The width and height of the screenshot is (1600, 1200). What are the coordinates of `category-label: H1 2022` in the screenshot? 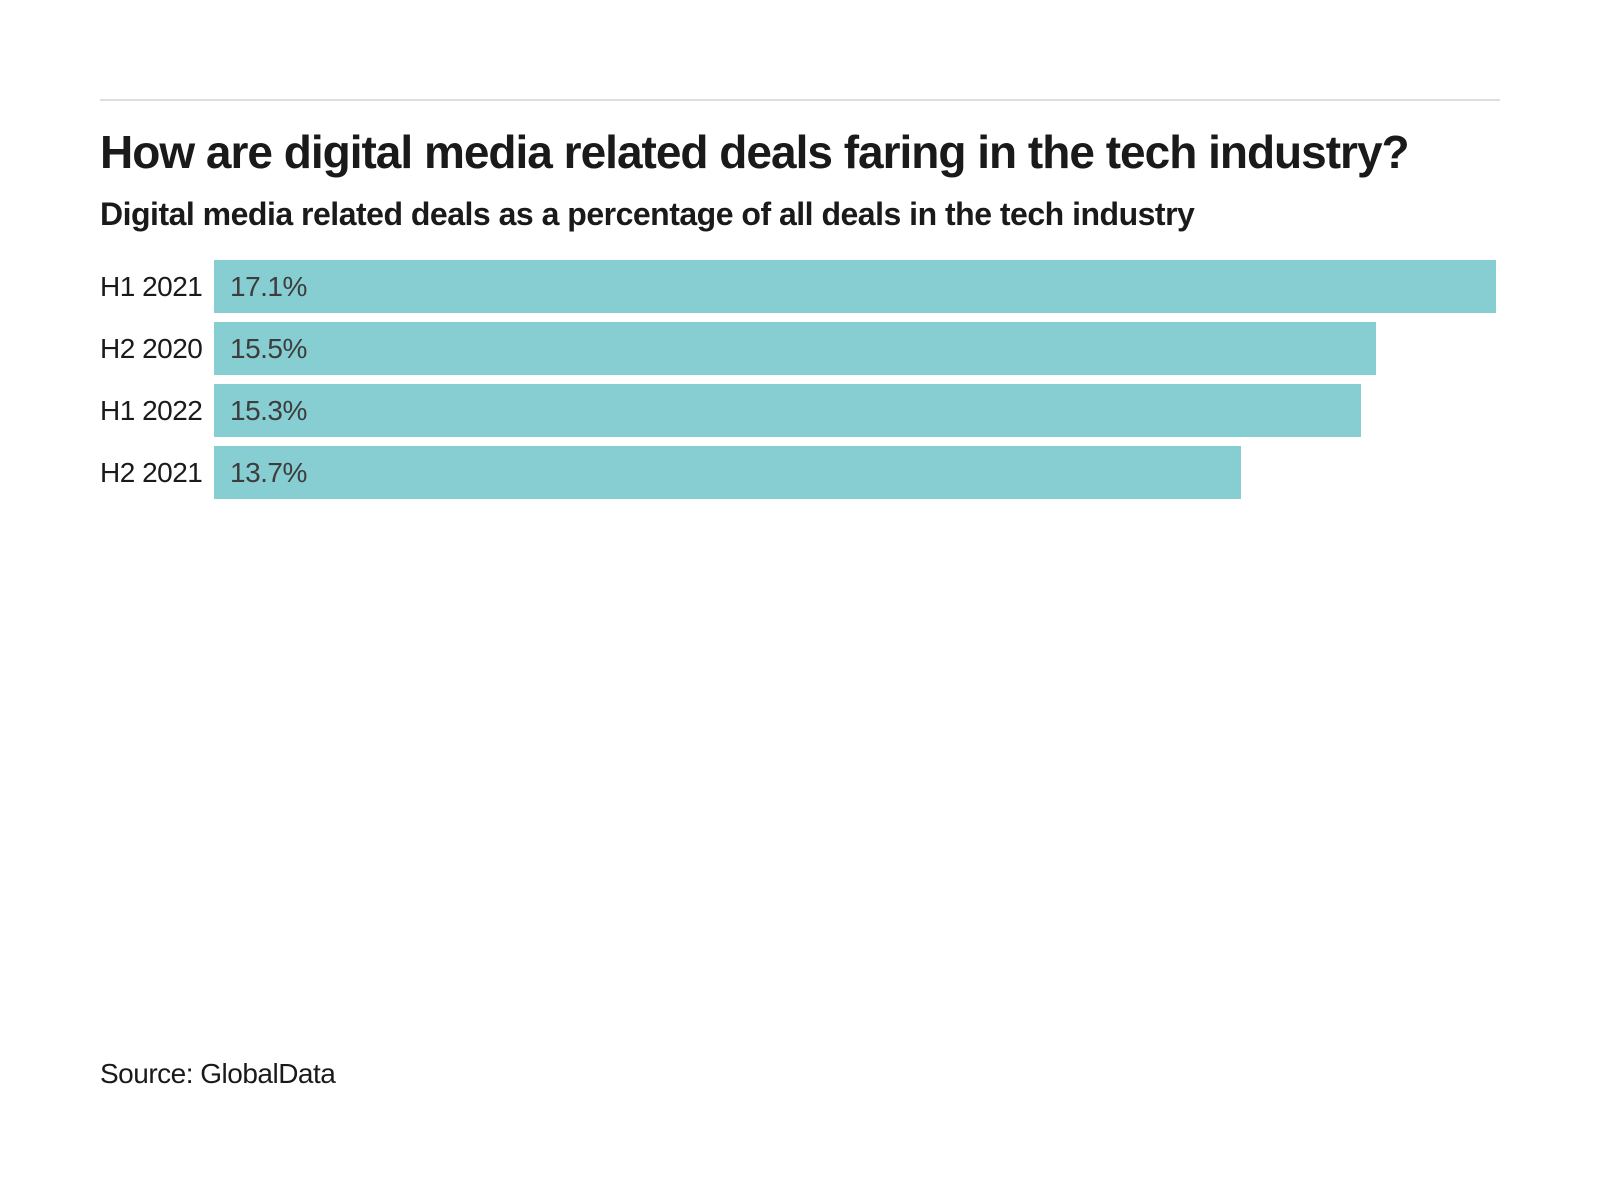 It's located at (151, 410).